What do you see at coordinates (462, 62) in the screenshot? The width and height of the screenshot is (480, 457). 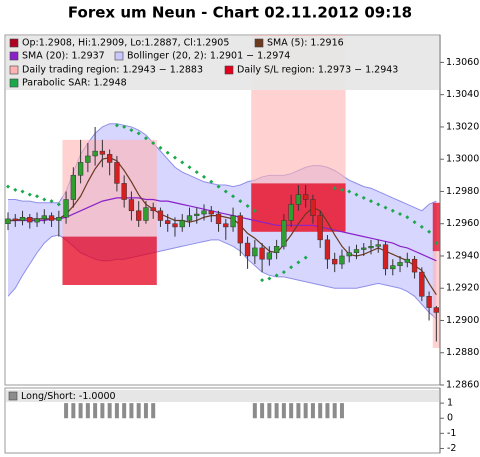 I see `y-tick-label: 1.3060` at bounding box center [462, 62].